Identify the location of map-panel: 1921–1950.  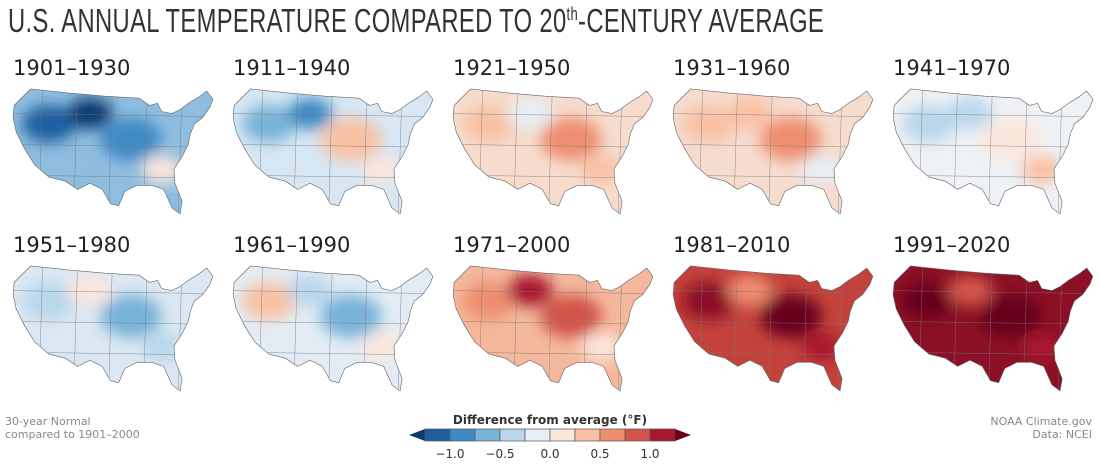
(553, 143).